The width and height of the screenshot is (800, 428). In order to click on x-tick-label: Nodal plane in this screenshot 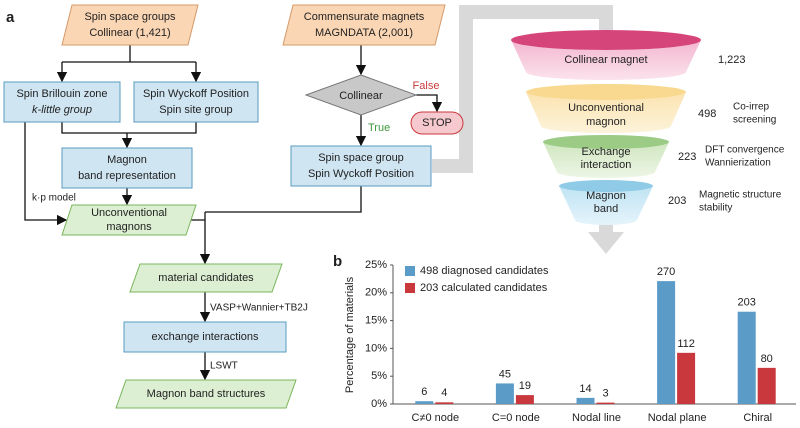, I will do `click(677, 418)`.